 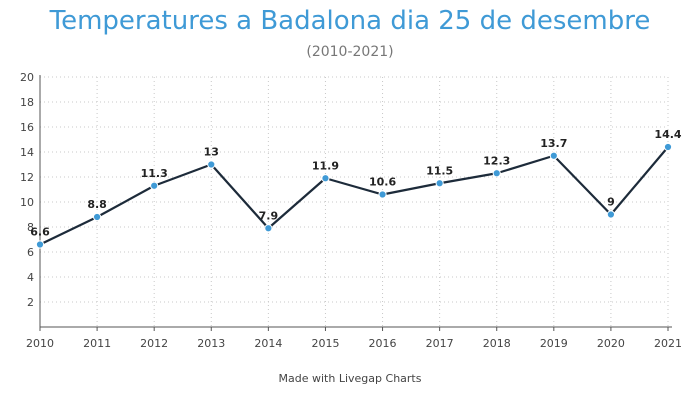 I want to click on credit-text: Made with Livegap Charts, so click(x=350, y=378).